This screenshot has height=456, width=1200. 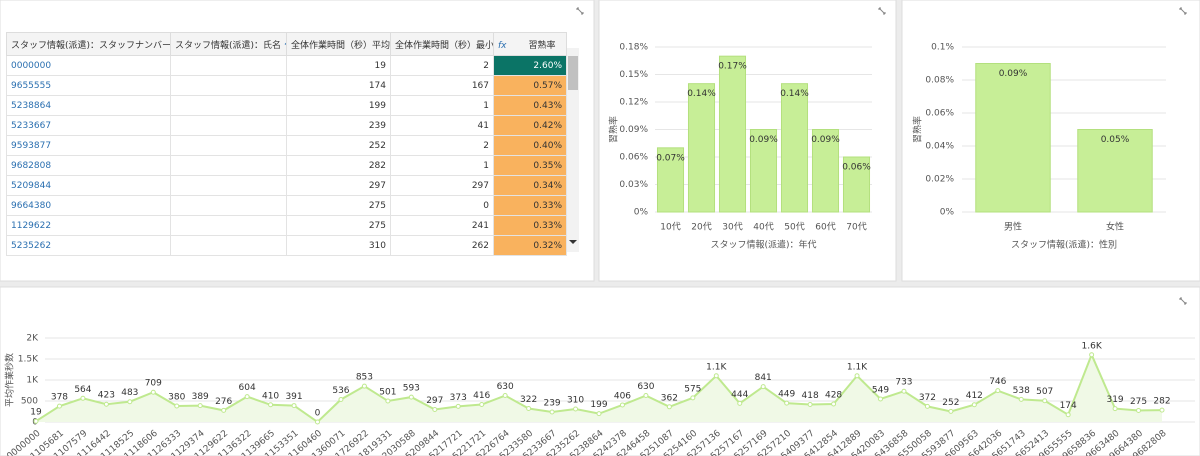 I want to click on table-row: 0000000 19 2 2.60%, so click(x=286, y=65).